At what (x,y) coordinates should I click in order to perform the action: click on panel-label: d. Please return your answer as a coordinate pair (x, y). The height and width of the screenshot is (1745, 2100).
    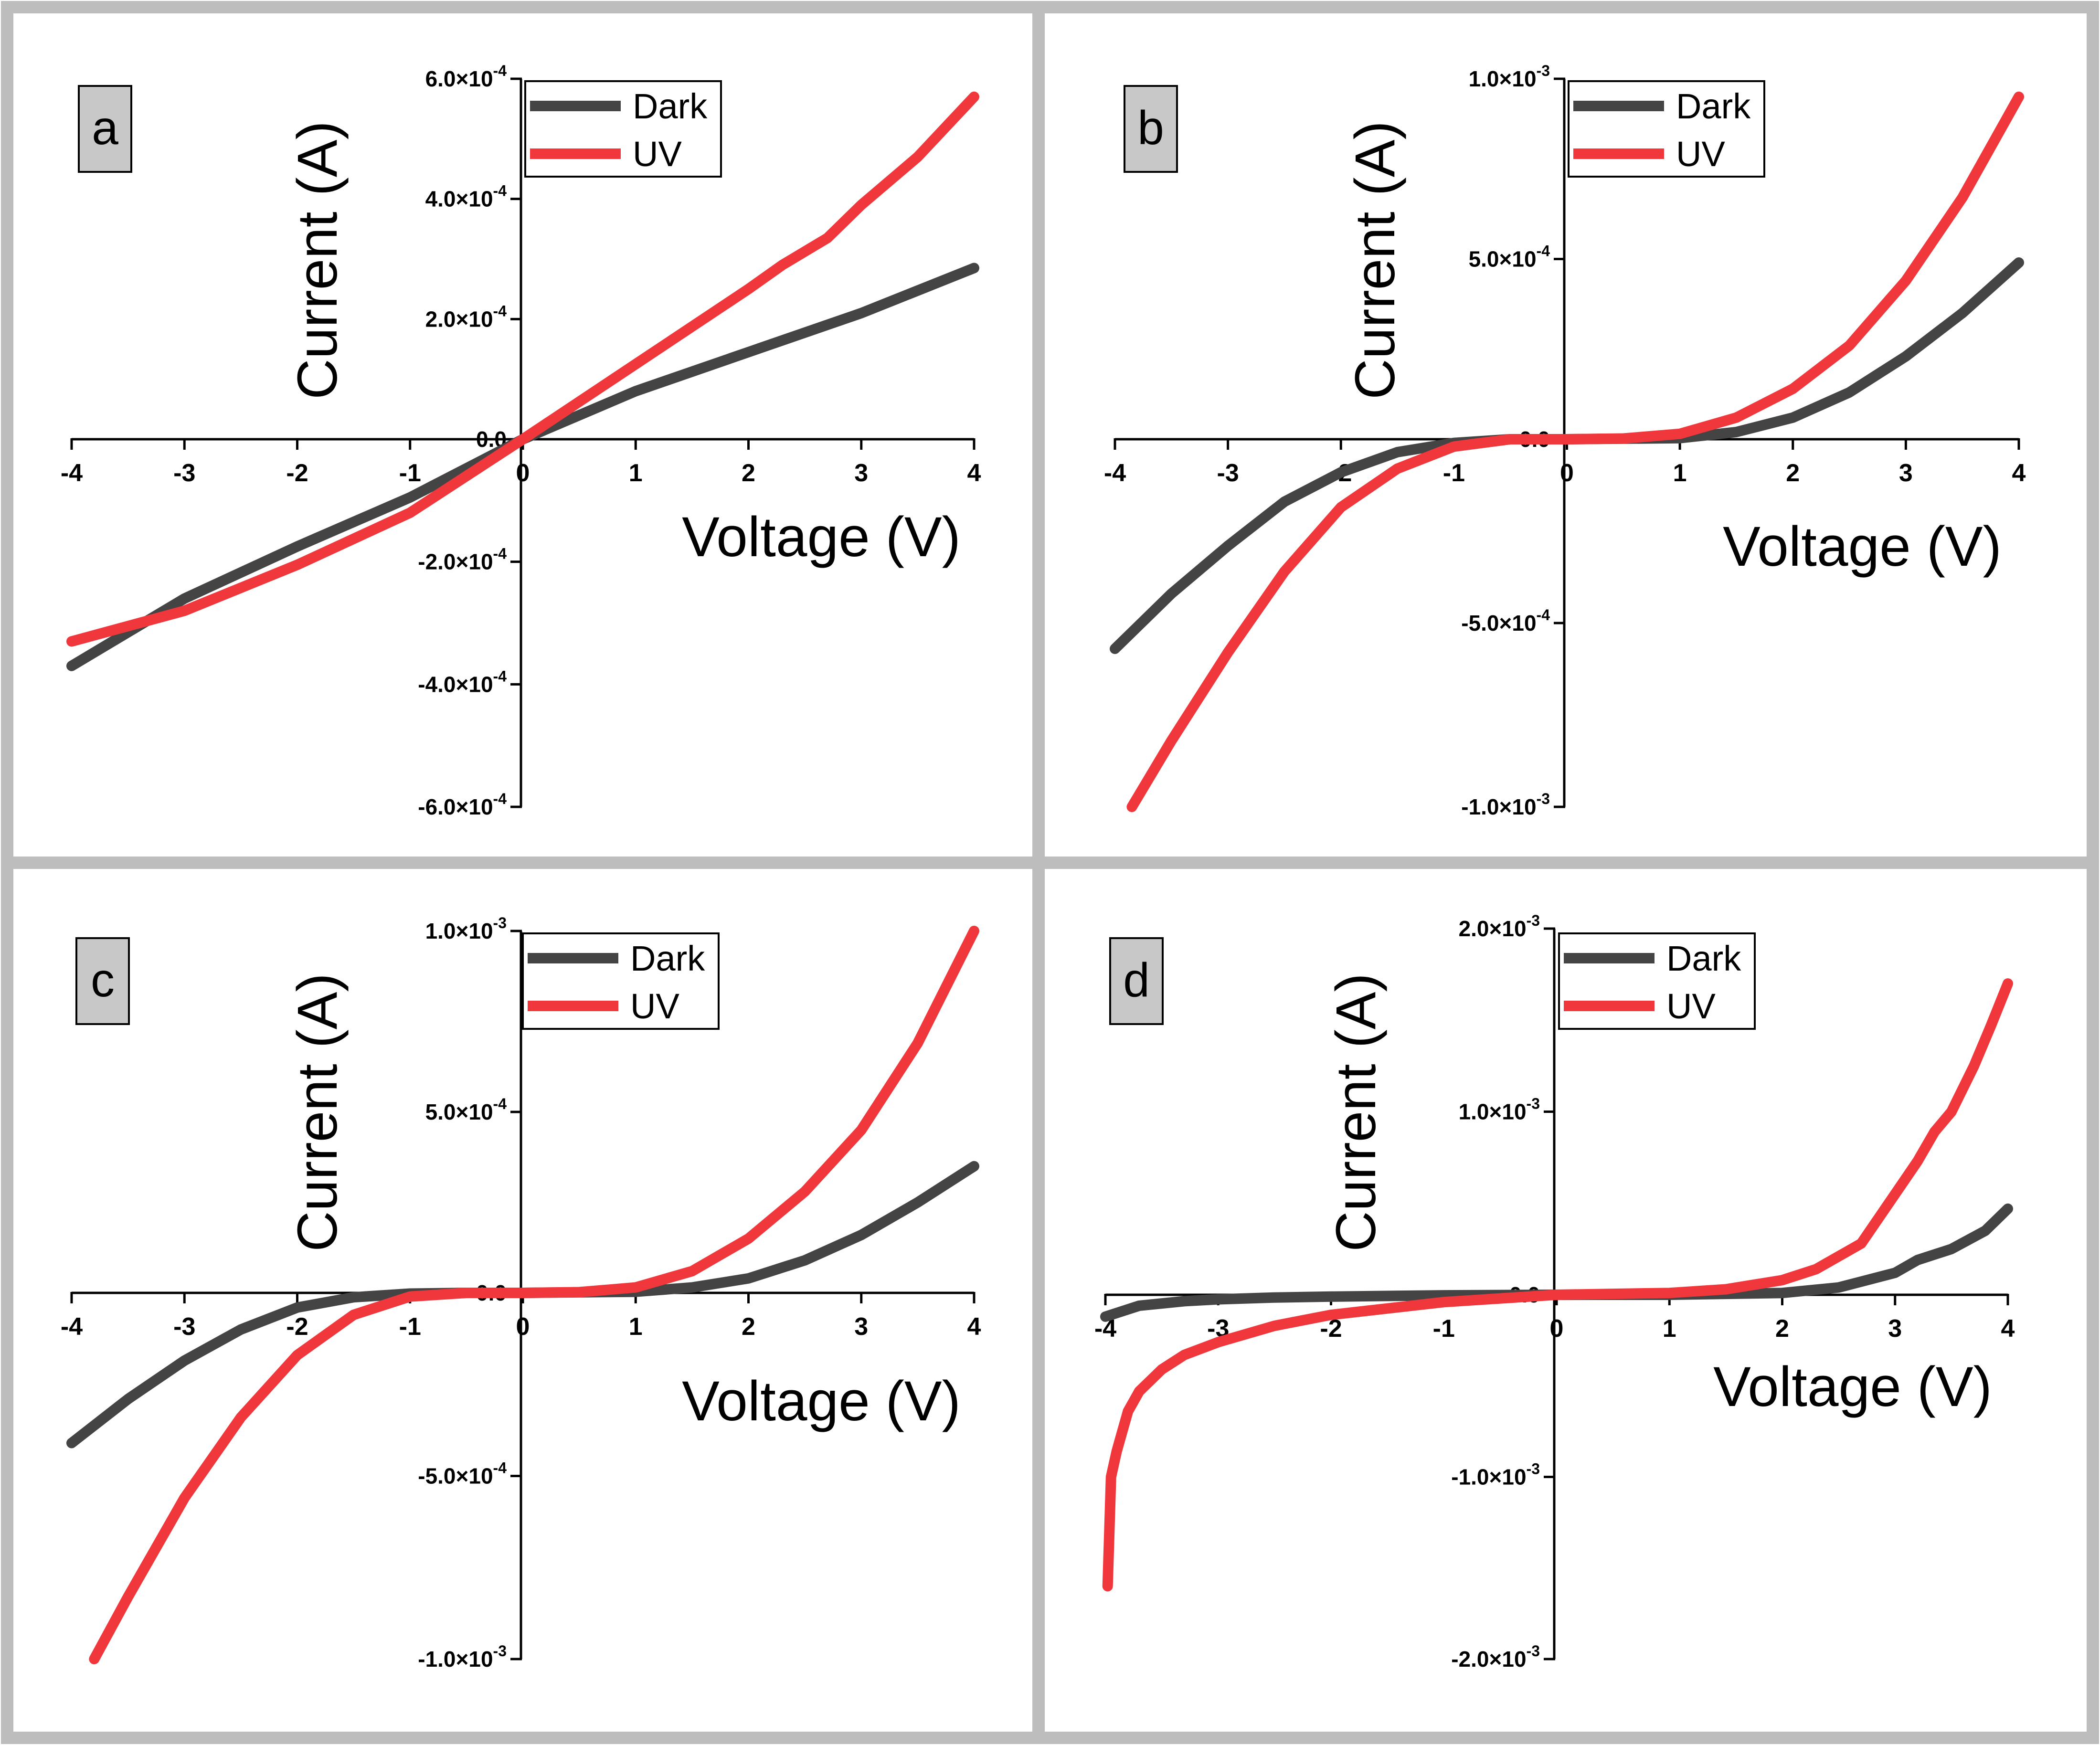
    Looking at the image, I should click on (1136, 981).